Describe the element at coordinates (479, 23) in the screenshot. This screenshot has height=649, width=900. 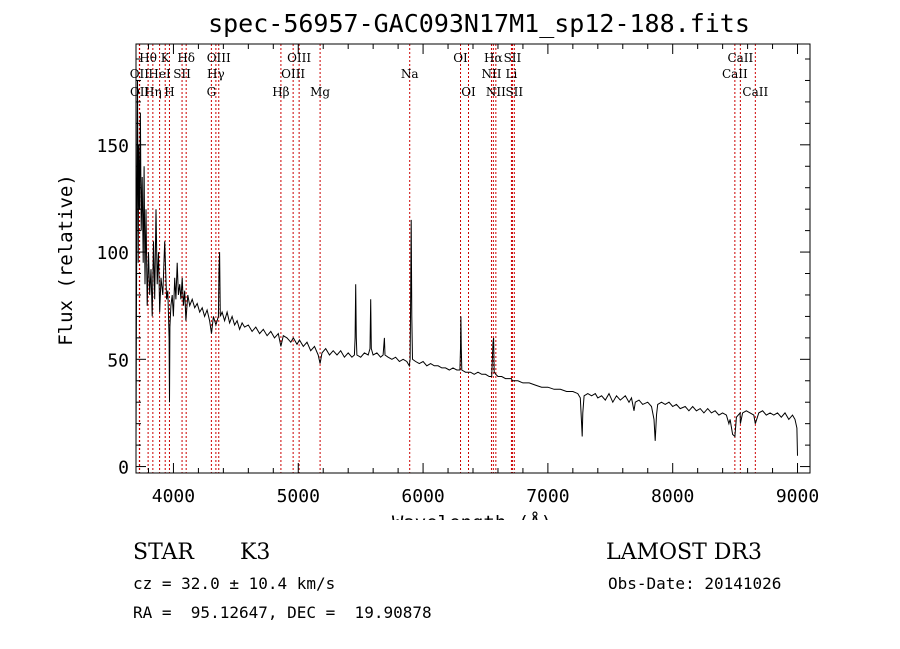
I see `chart-title: spec-56957-GAC093N17M1_sp12-188.fits` at that location.